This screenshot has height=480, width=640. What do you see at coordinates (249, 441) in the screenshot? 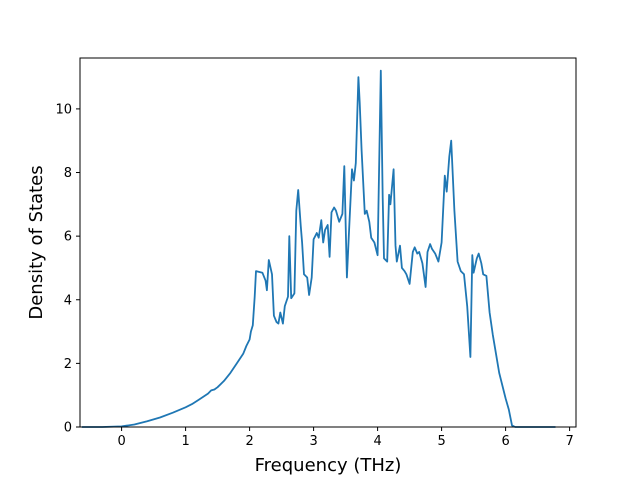
I see `x-tick-label: 2` at bounding box center [249, 441].